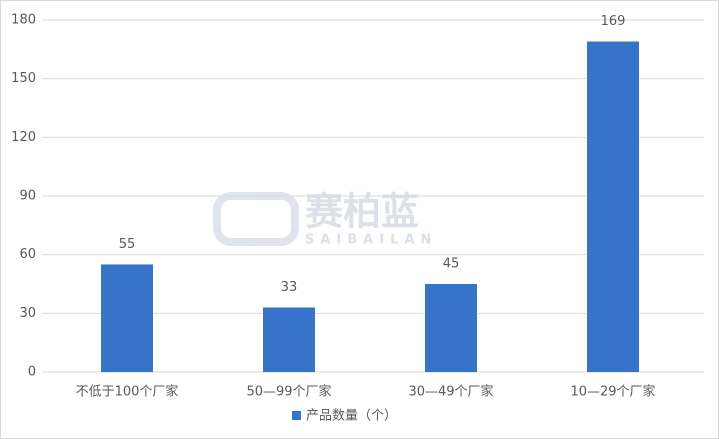  What do you see at coordinates (362, 212) in the screenshot?
I see `watermark-title: 赛柏蓝` at bounding box center [362, 212].